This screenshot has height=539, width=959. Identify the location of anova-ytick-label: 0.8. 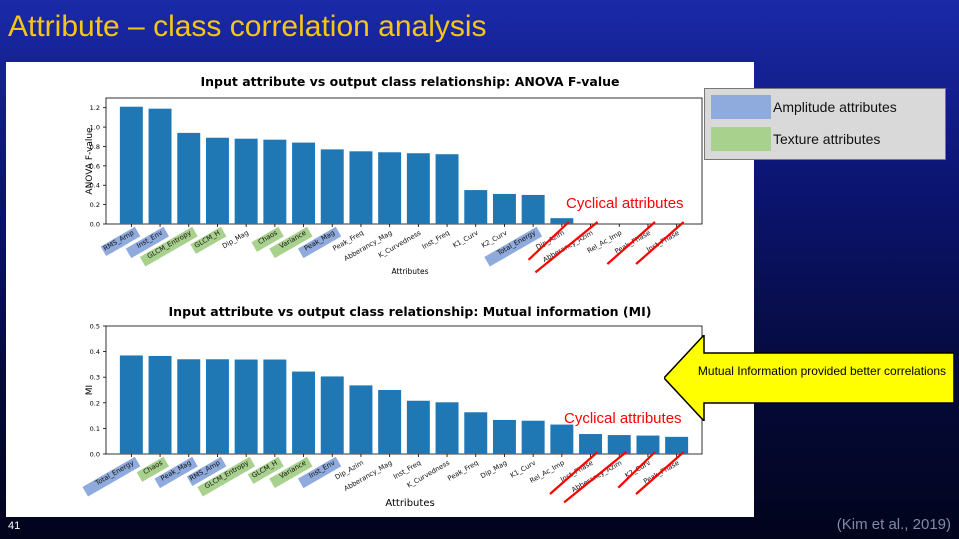
(95, 147).